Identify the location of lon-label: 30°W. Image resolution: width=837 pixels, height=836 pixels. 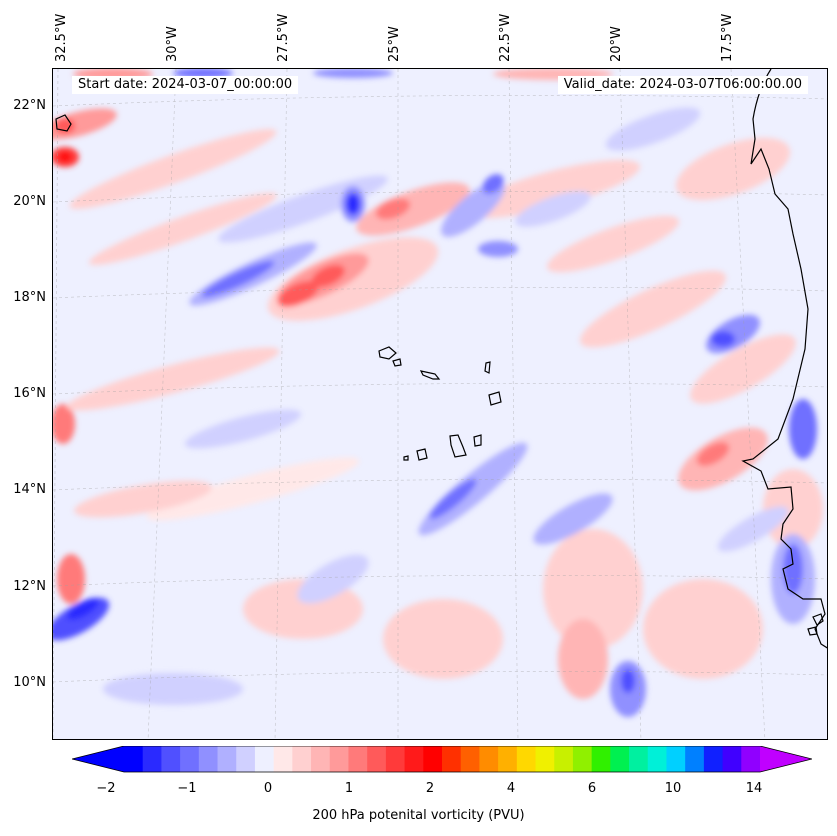
(172, 44).